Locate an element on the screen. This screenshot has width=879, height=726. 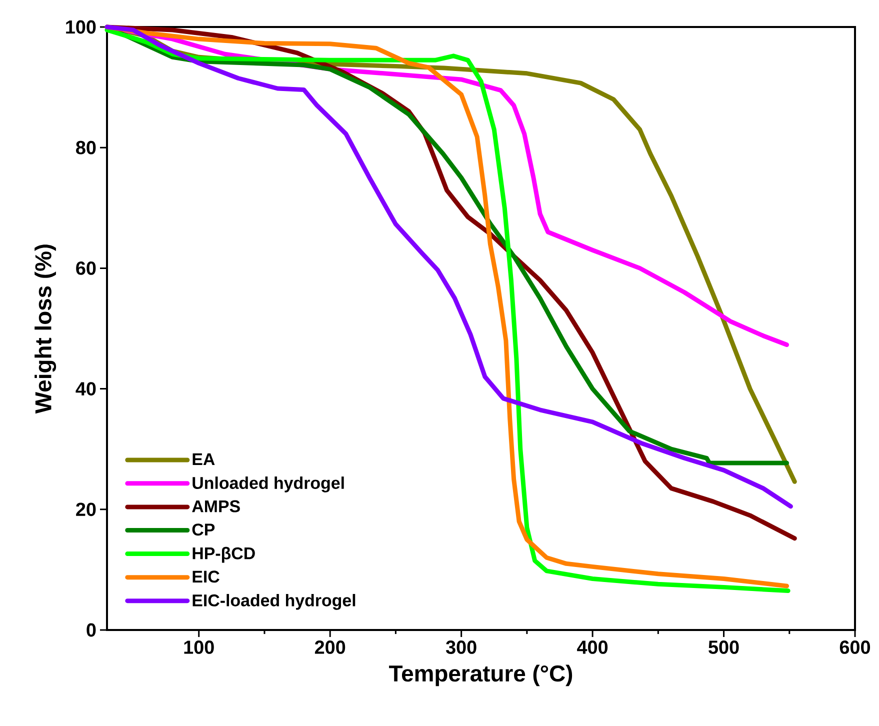
y-tick-label: 0 is located at coordinates (91, 630).